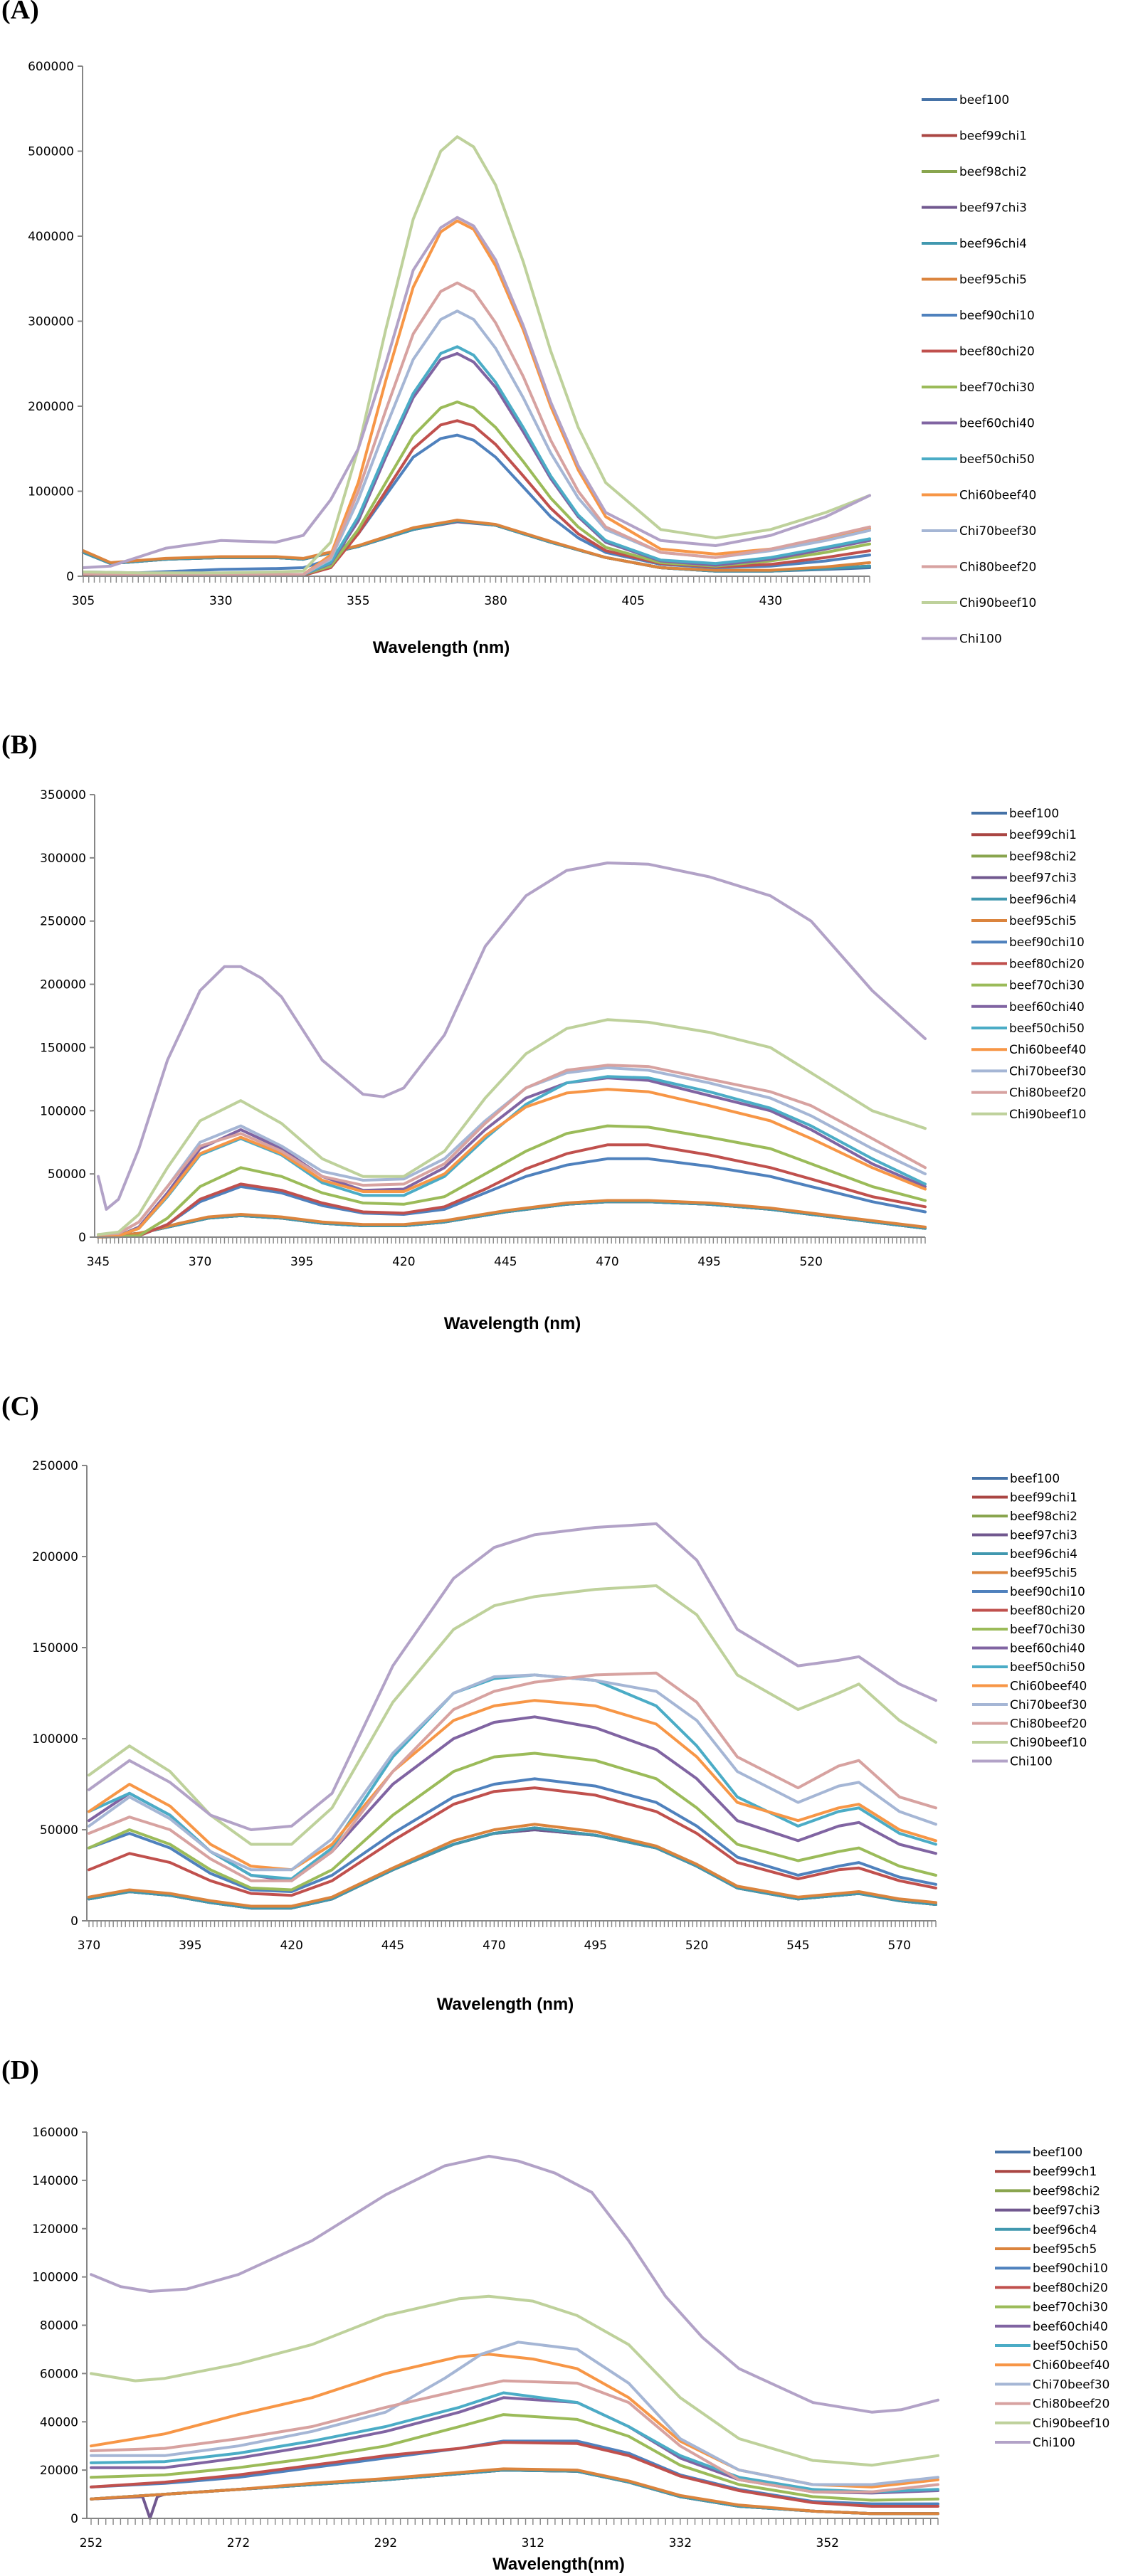 This screenshot has width=1128, height=2576. I want to click on series-line-beef80chi20, so click(514, 2474).